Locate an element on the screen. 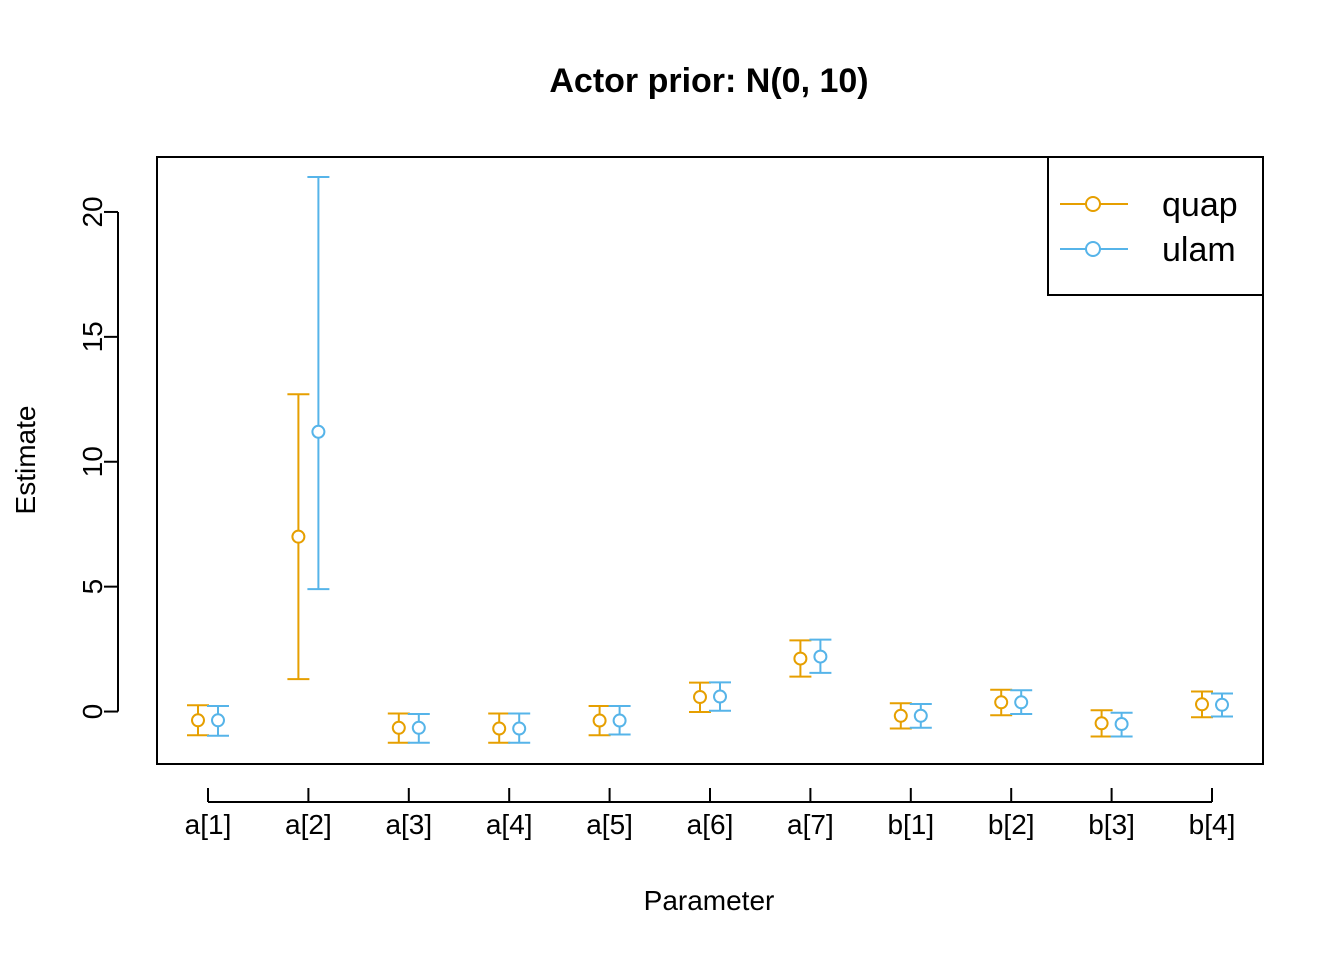  legend-box is located at coordinates (1155, 226).